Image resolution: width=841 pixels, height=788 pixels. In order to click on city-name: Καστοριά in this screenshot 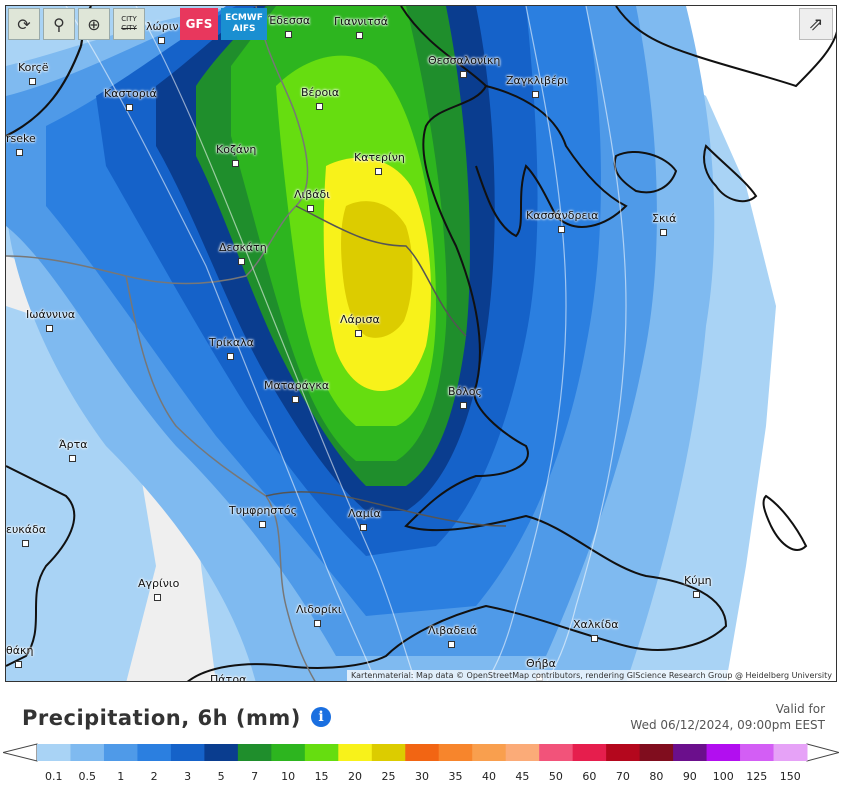, I will do `click(130, 93)`.